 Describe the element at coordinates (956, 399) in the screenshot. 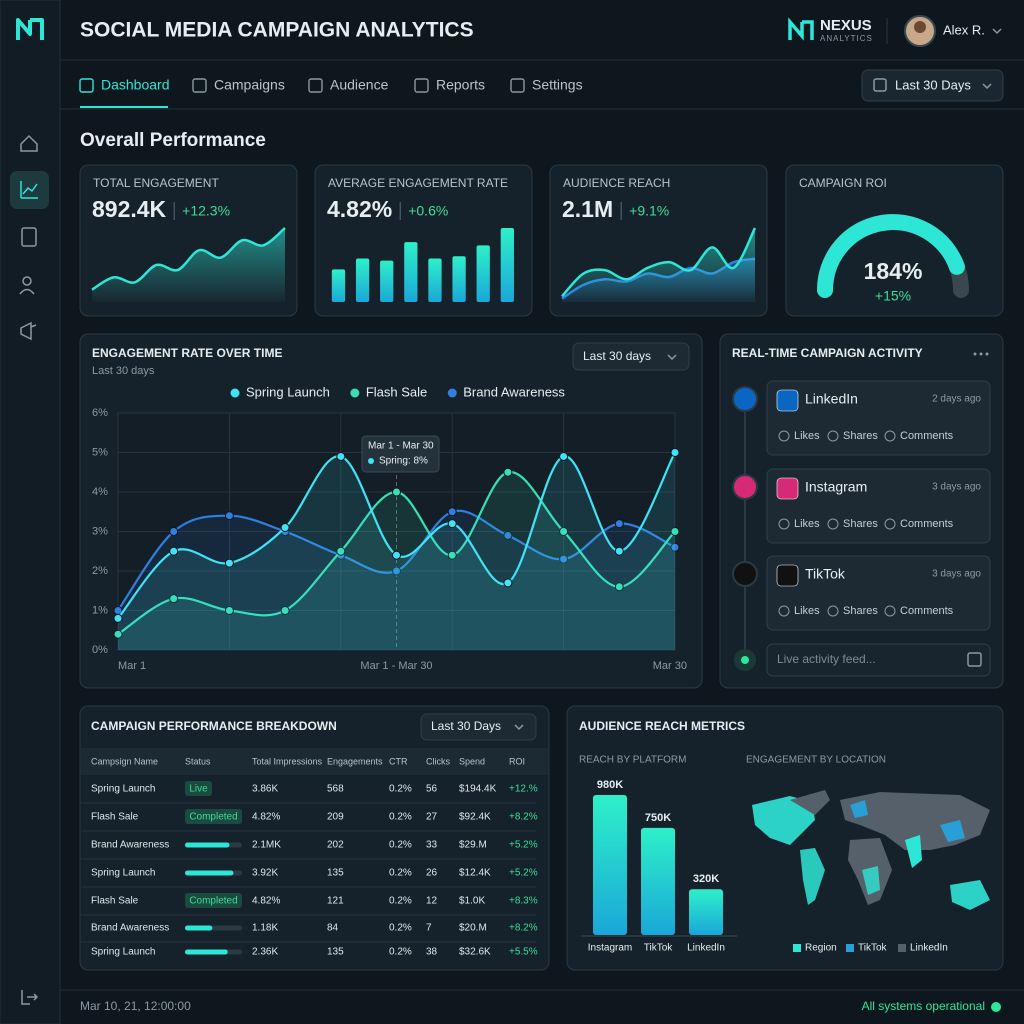

I see `activity-time: 2 days ago` at that location.